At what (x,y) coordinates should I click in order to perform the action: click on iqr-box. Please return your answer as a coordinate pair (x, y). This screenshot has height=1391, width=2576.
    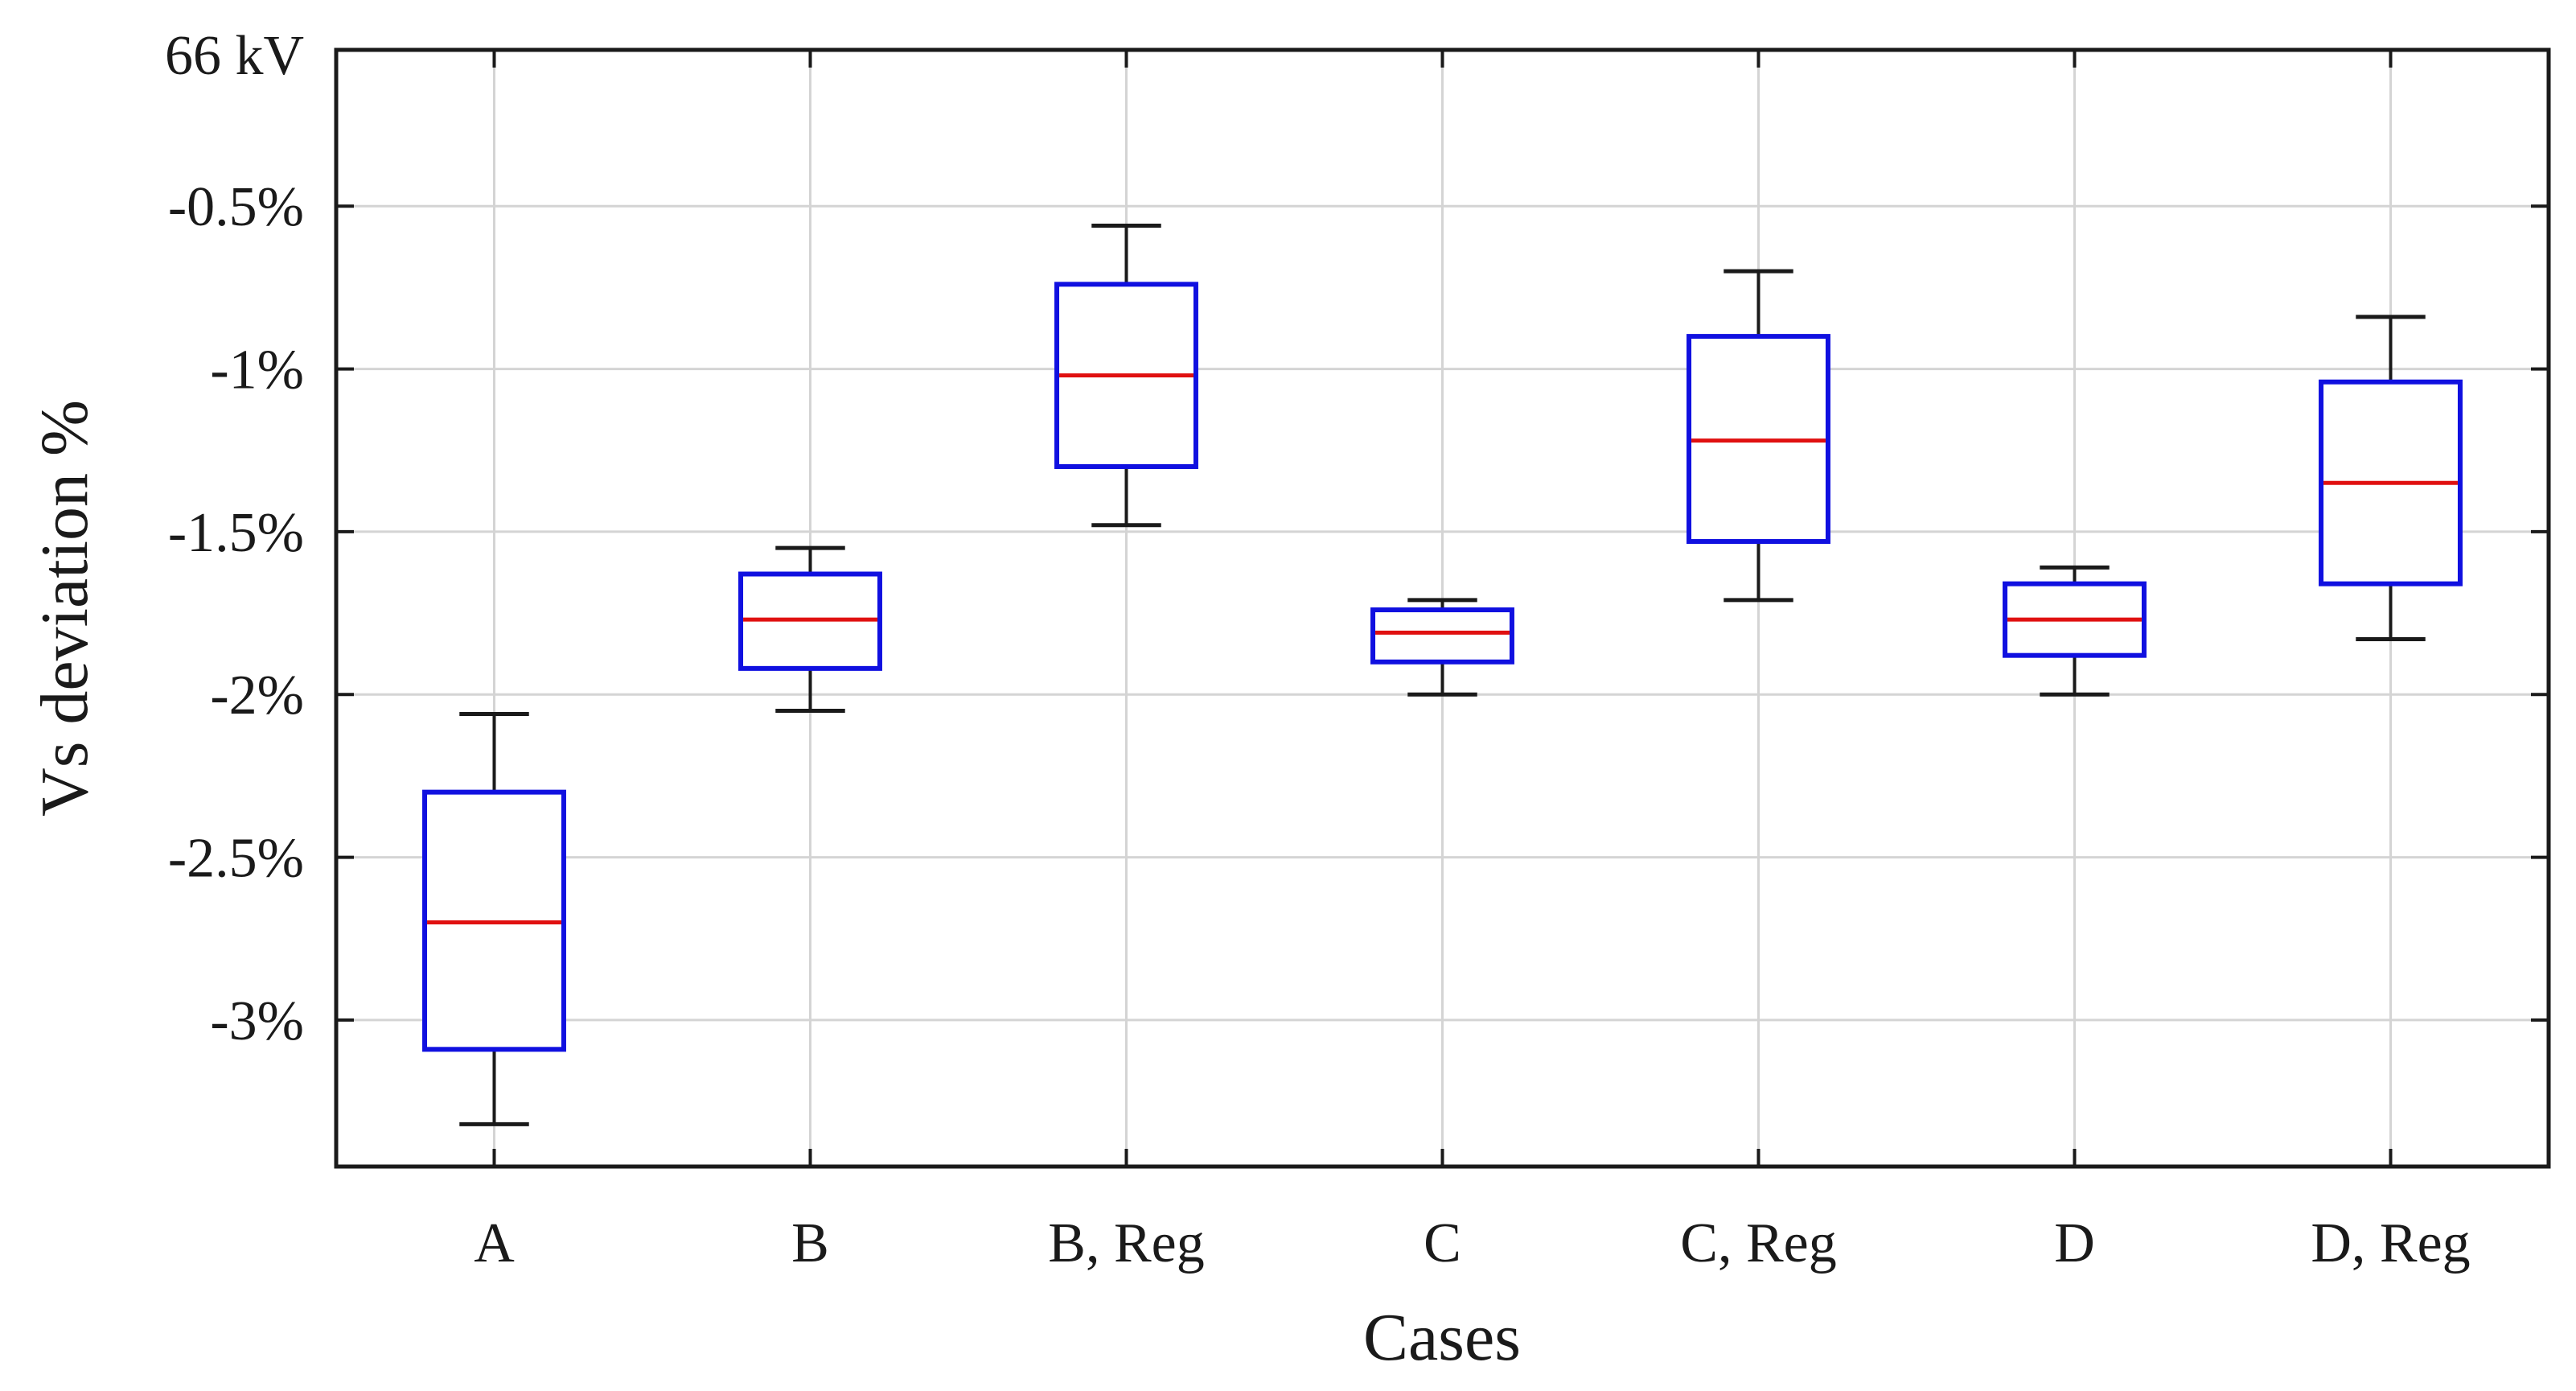
    Looking at the image, I should click on (1442, 636).